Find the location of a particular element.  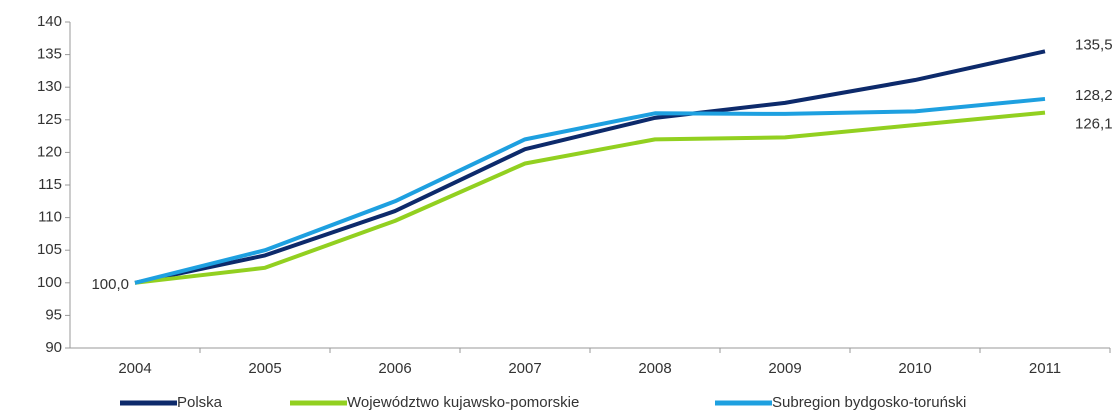

x-tick-label: 2010 is located at coordinates (914, 368).